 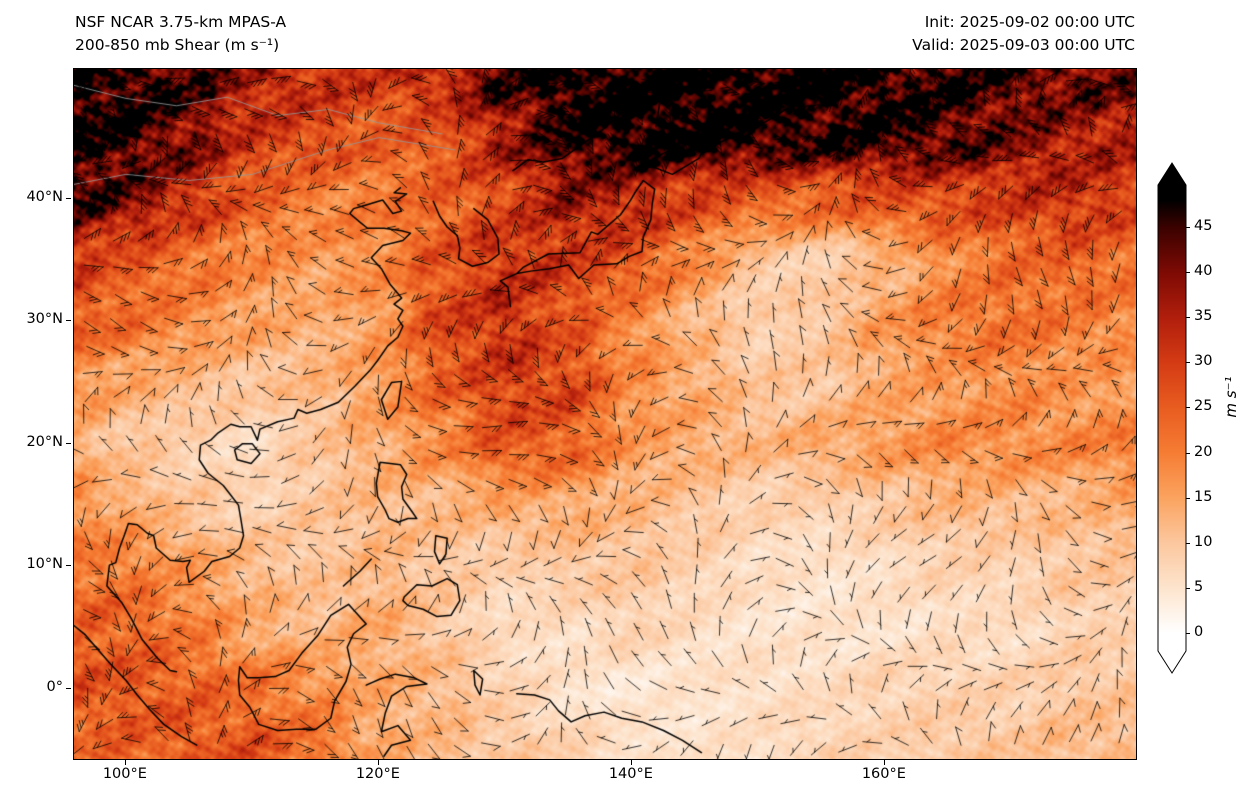 I want to click on colorbar-unit-label: m s⁻¹, so click(x=1231, y=397).